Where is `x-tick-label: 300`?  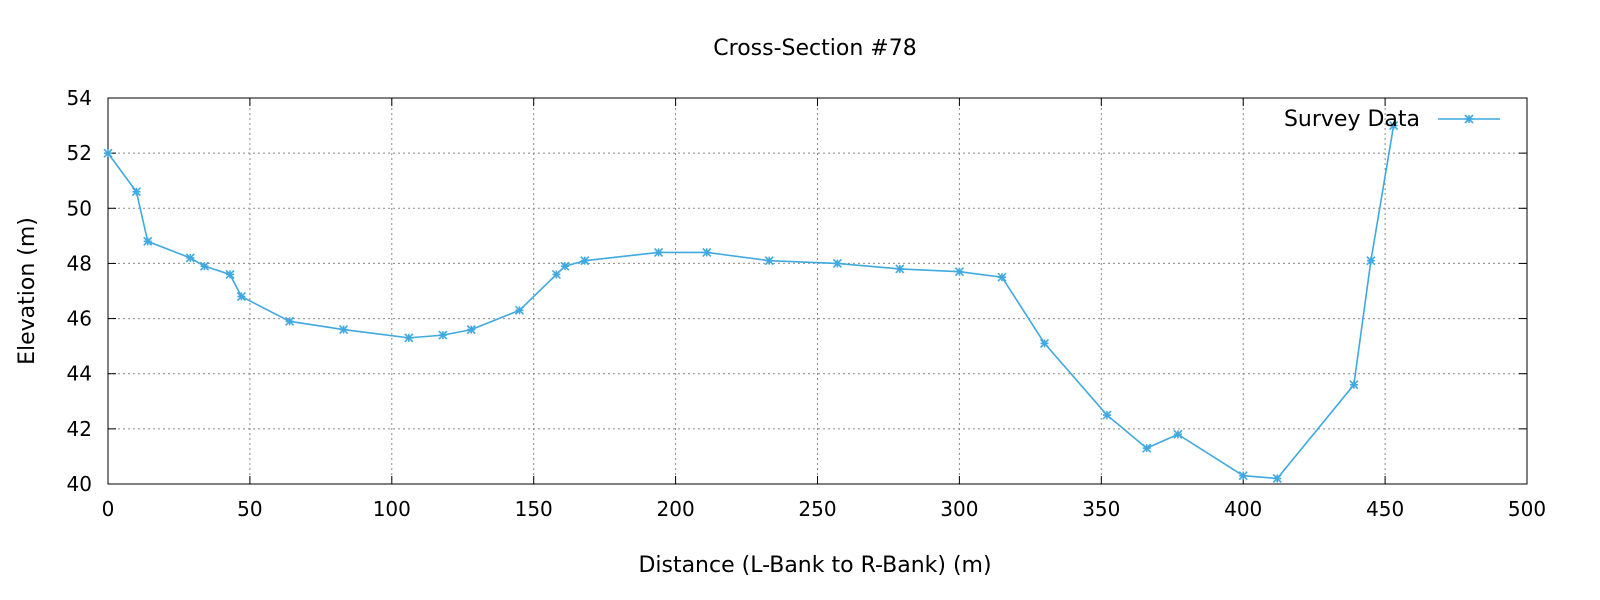 x-tick-label: 300 is located at coordinates (959, 509).